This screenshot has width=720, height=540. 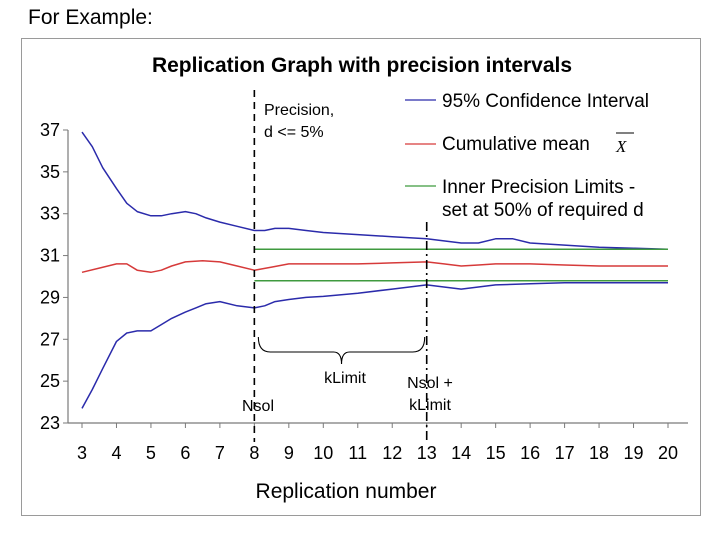 I want to click on x-tick-label: 17, so click(x=565, y=453).